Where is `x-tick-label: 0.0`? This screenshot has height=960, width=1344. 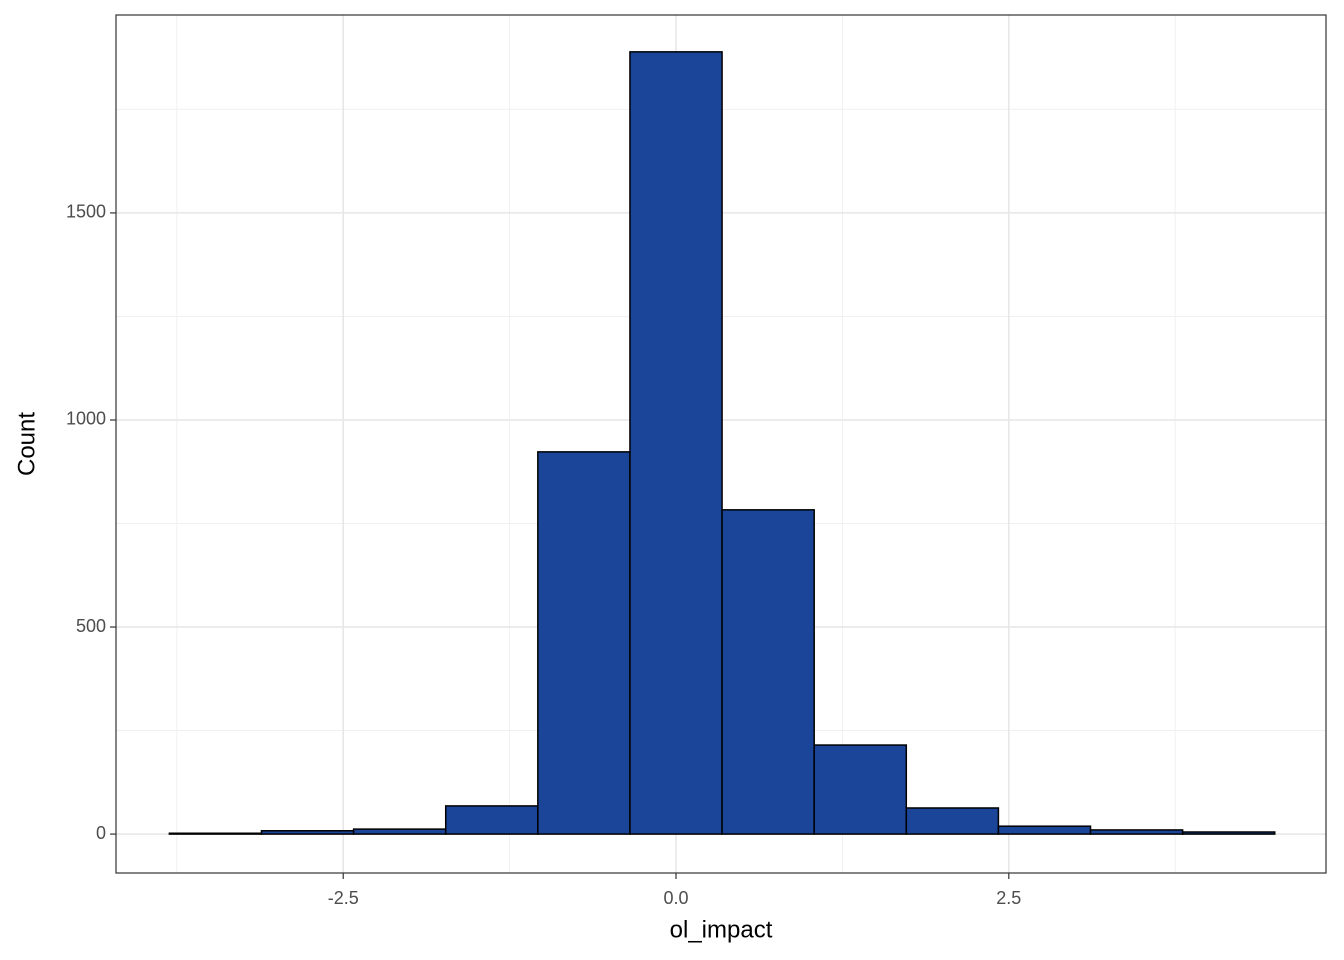 x-tick-label: 0.0 is located at coordinates (675, 898).